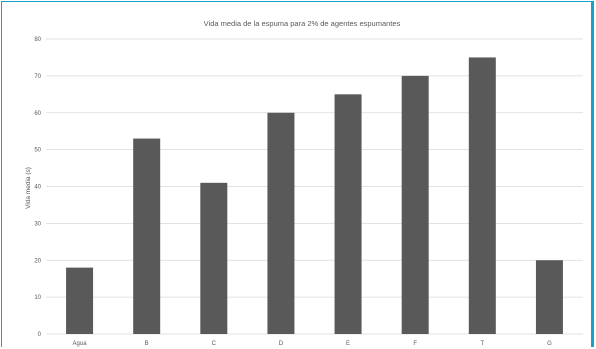  Describe the element at coordinates (80, 344) in the screenshot. I see `x-tick-label: Agua` at that location.